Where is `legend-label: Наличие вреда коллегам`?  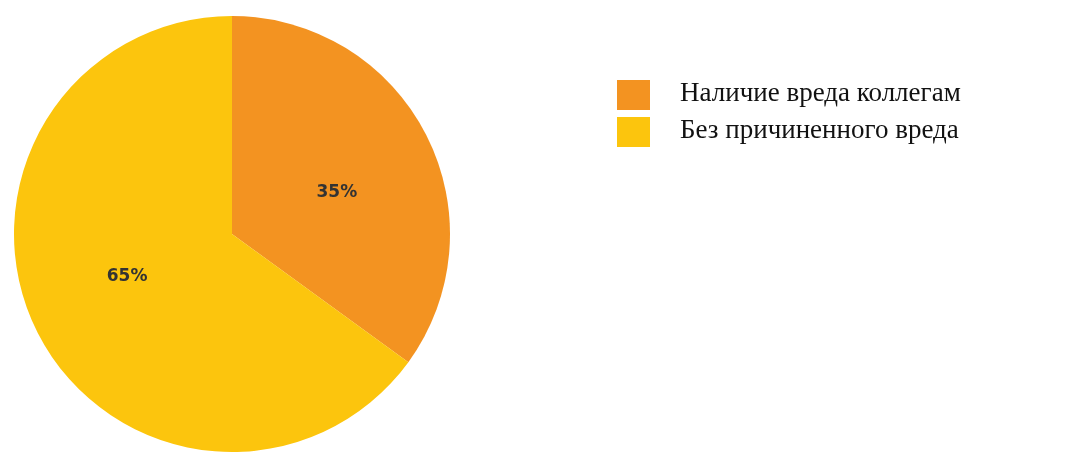
legend-label: Наличие вреда коллегам is located at coordinates (820, 92).